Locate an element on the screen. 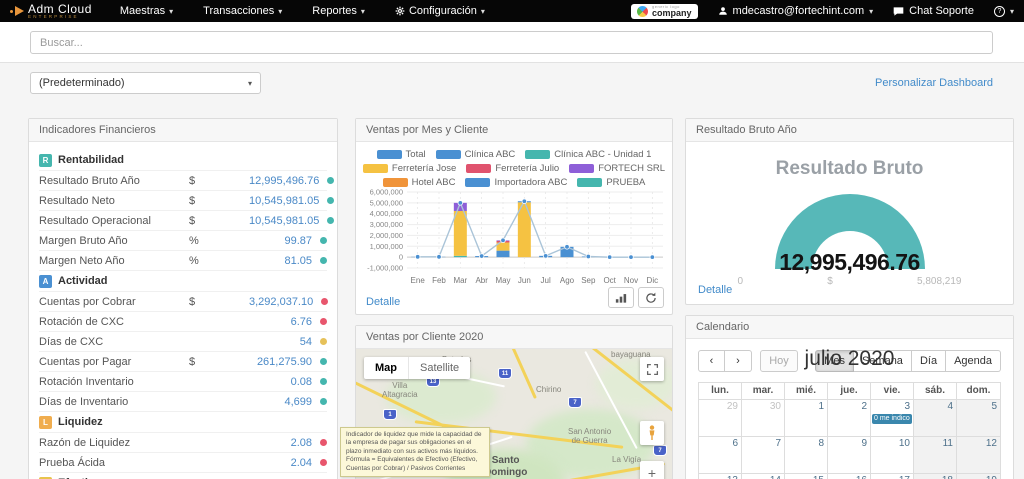  indicator-row-cuentas-por-cobrar: Cuentas por Cobrar $3,292,037.10 is located at coordinates (184, 302).